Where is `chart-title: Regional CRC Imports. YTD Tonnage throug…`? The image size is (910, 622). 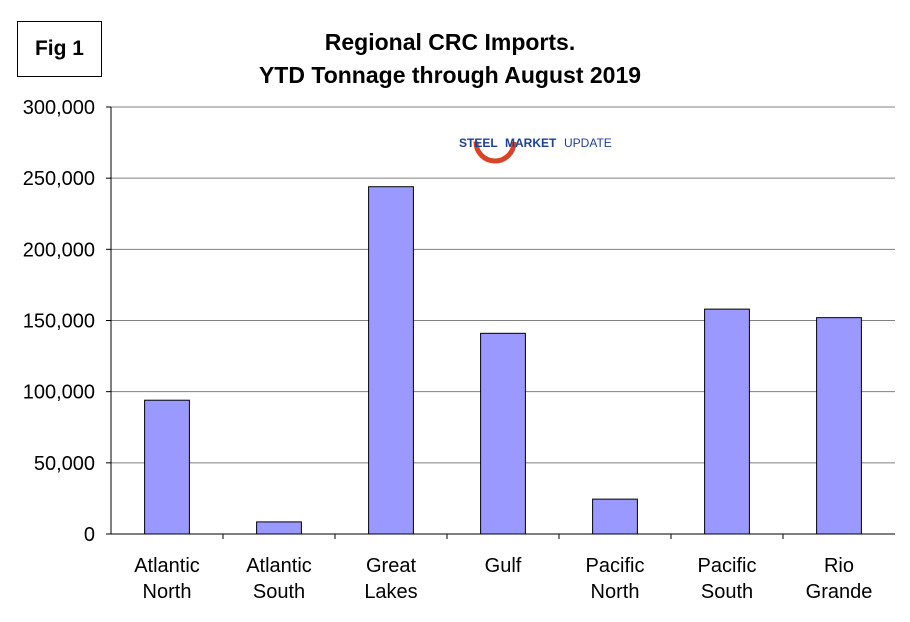
chart-title: Regional CRC Imports. YTD Tonnage throug… is located at coordinates (450, 59).